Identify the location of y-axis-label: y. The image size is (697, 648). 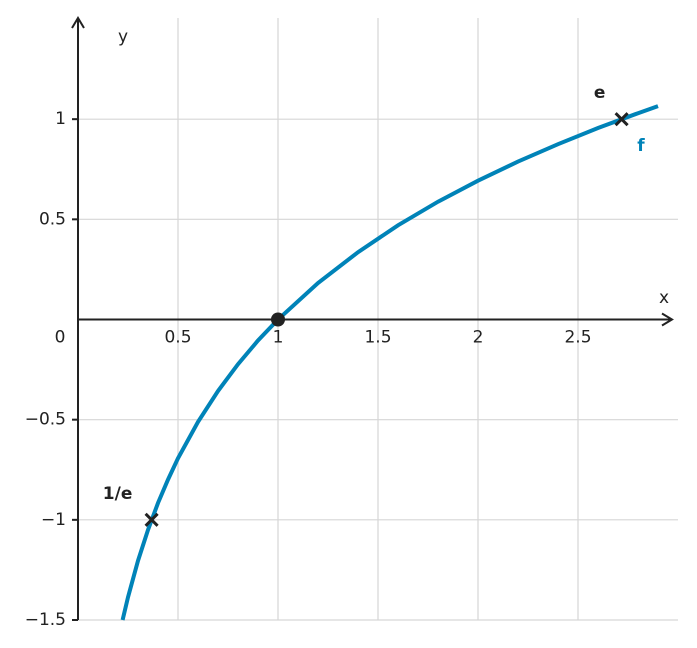
(123, 37).